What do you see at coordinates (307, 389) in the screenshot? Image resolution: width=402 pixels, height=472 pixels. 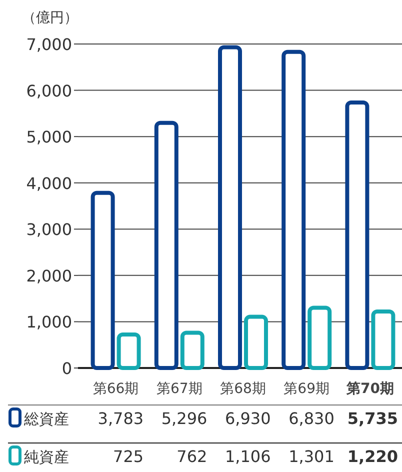 I see `x-tick-label: 第69期` at bounding box center [307, 389].